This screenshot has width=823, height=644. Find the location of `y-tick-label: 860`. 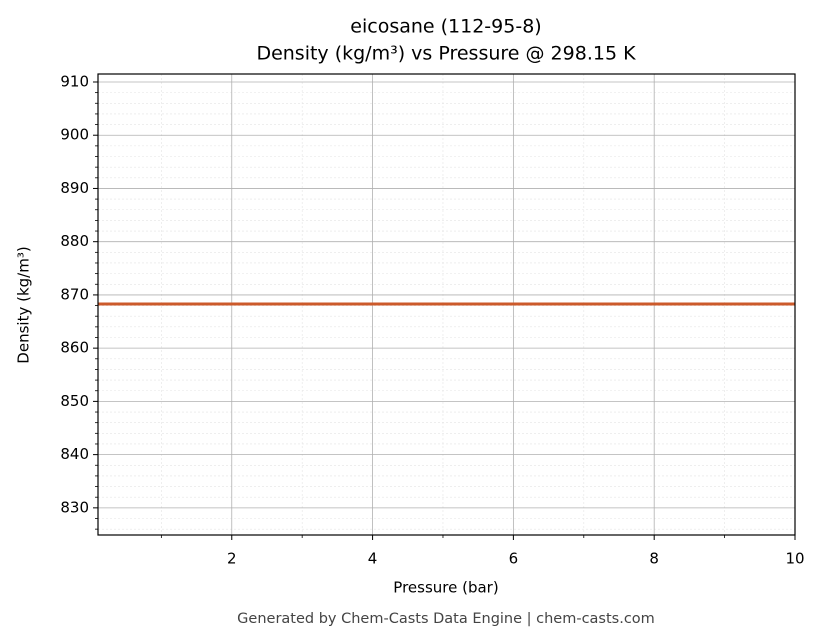

y-tick-label: 860 is located at coordinates (74, 348).